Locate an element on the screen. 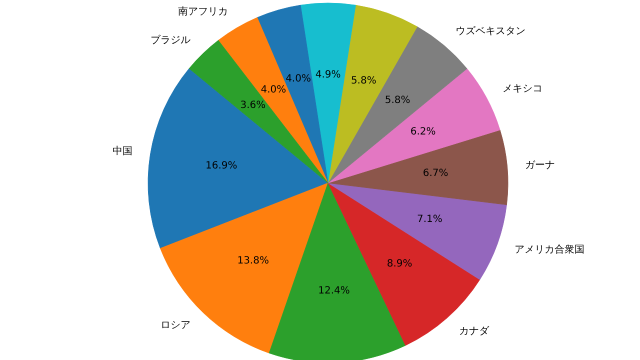  data-label: 8.9% is located at coordinates (399, 264).